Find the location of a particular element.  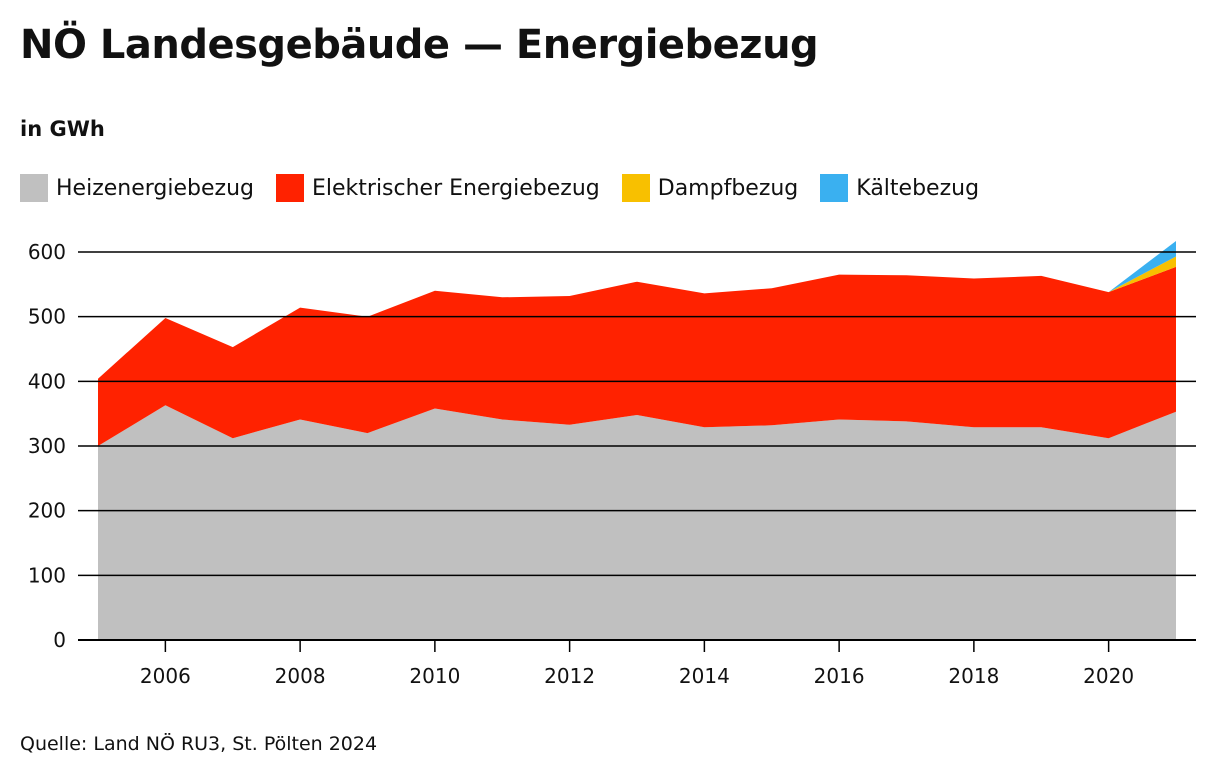

legend-label-elektrischer-energiebezug: Elektrischer Energiebezug is located at coordinates (455, 188).